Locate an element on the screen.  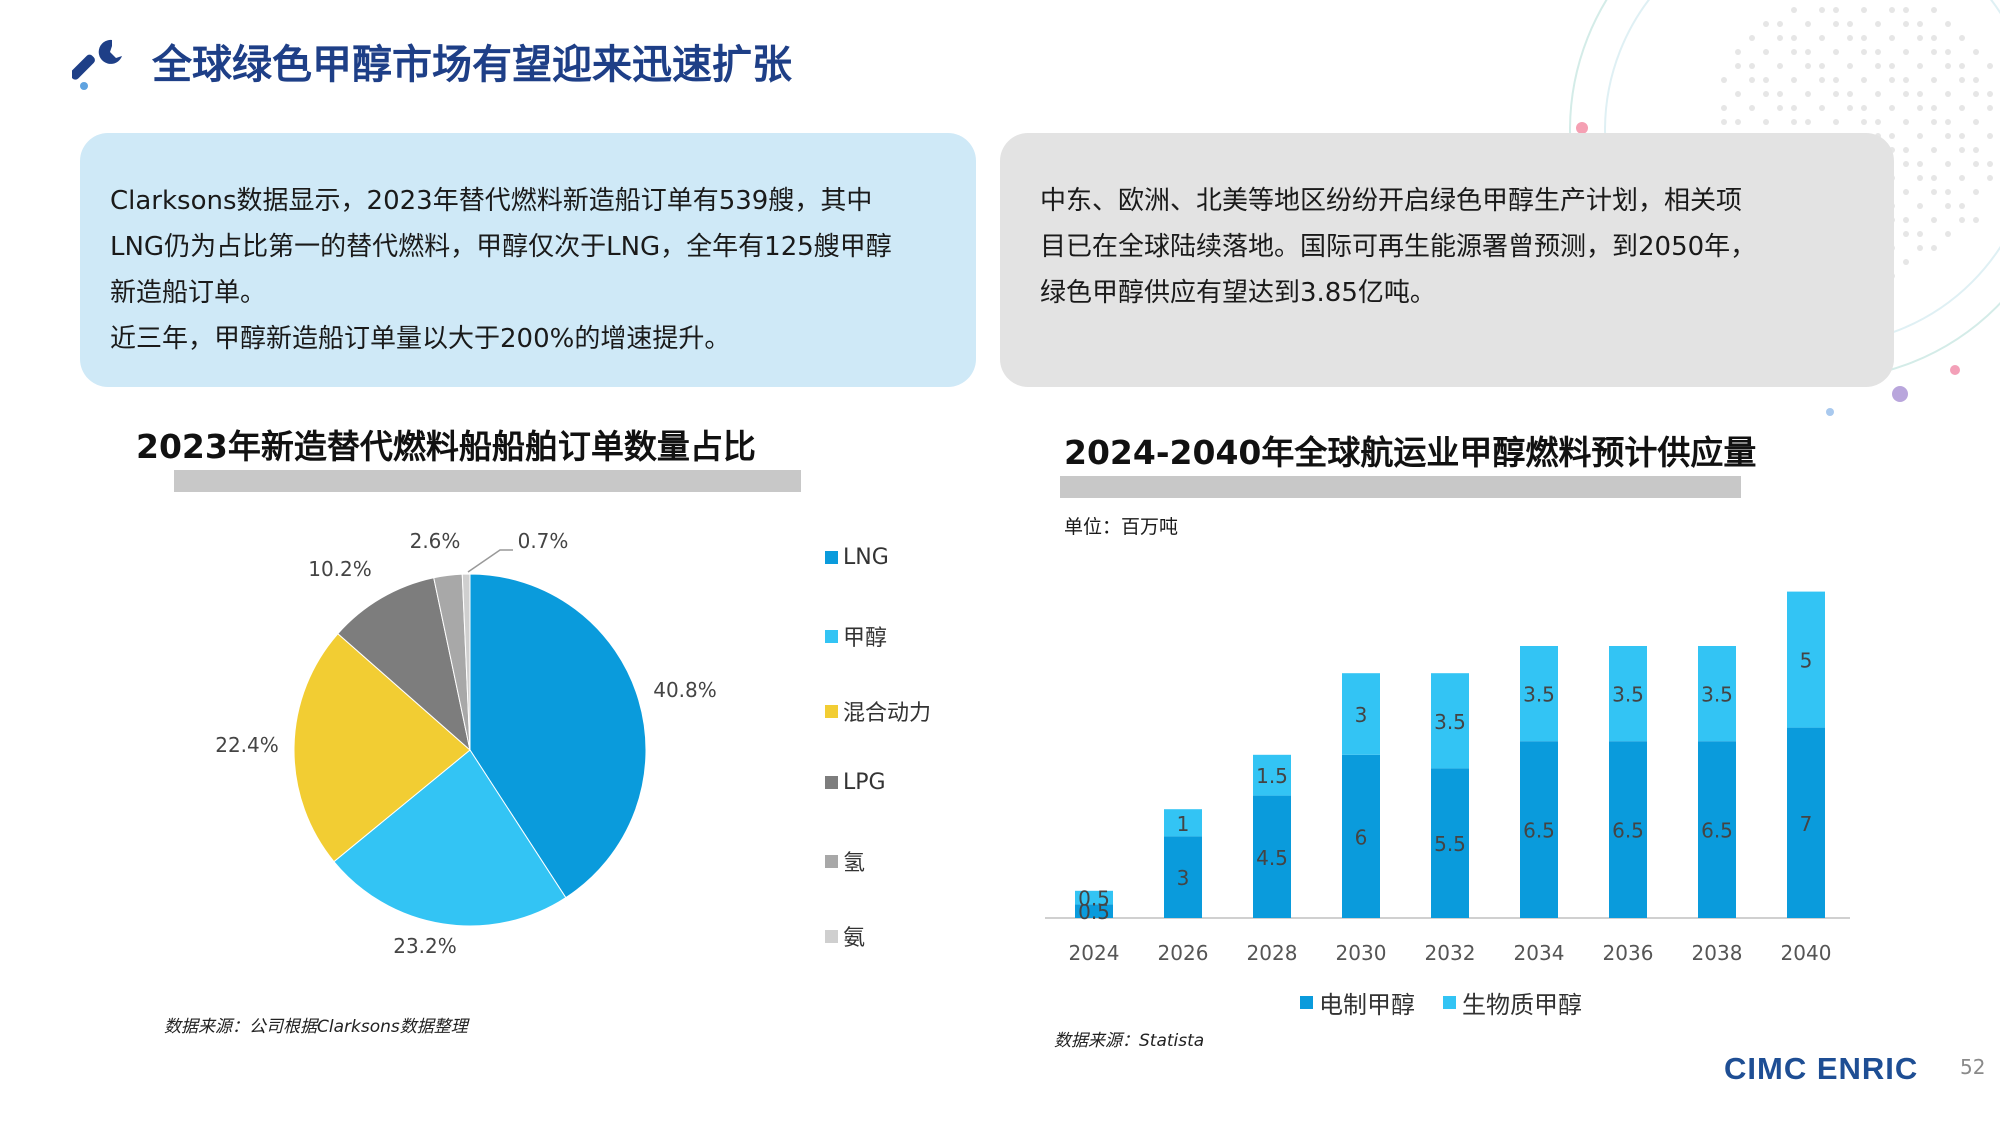
bar-data-label: 1.5 is located at coordinates (1272, 776).